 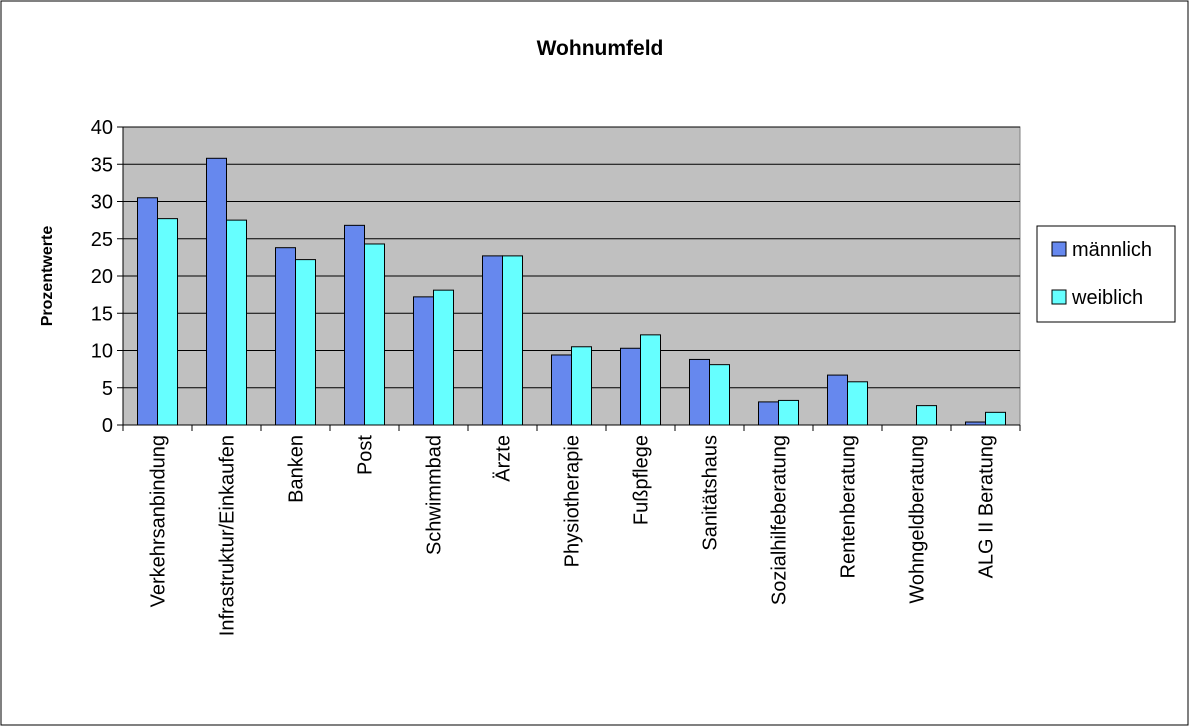 What do you see at coordinates (780, 520) in the screenshot?
I see `x-tick-label: Sozialhilfeberatung` at bounding box center [780, 520].